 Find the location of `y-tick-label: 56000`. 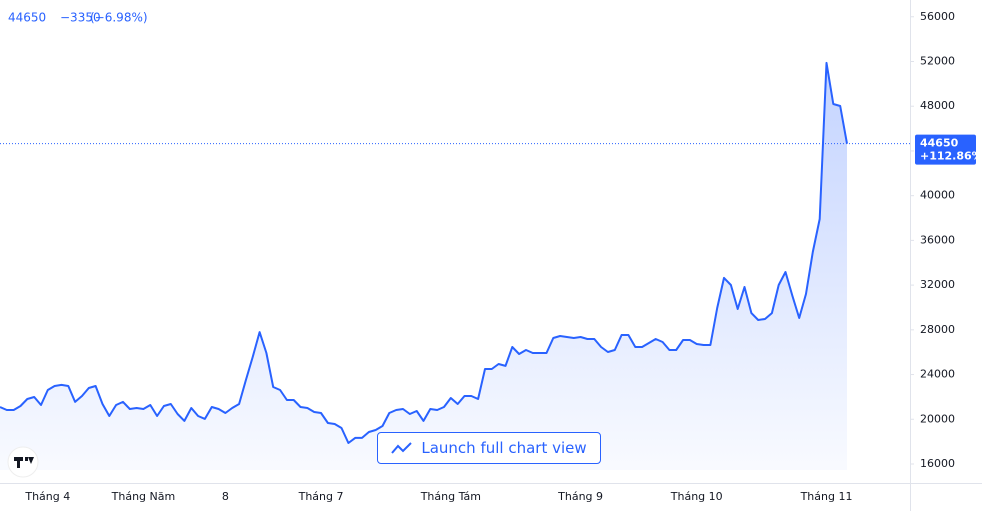

y-tick-label: 56000 is located at coordinates (937, 16).